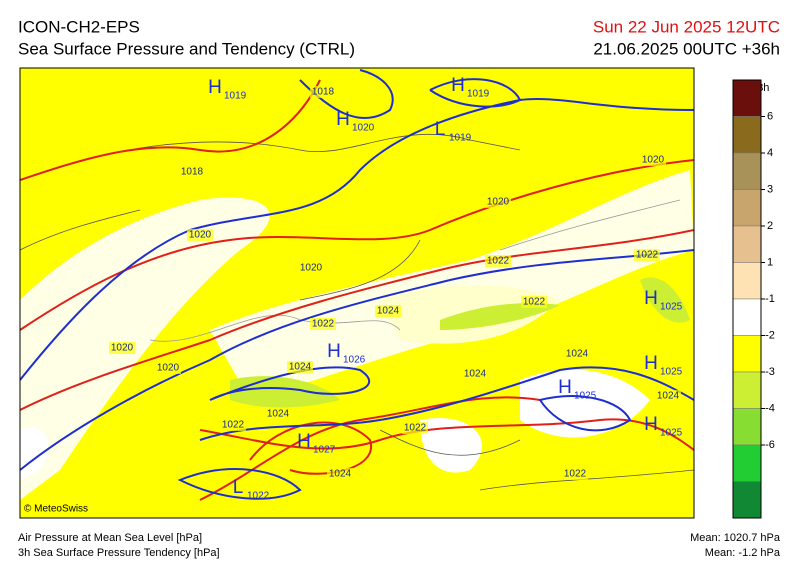 This screenshot has height=576, width=800. Describe the element at coordinates (110, 538) in the screenshot. I see `footer-left: Air Pressure at Mean Sea Level [hPa]` at that location.